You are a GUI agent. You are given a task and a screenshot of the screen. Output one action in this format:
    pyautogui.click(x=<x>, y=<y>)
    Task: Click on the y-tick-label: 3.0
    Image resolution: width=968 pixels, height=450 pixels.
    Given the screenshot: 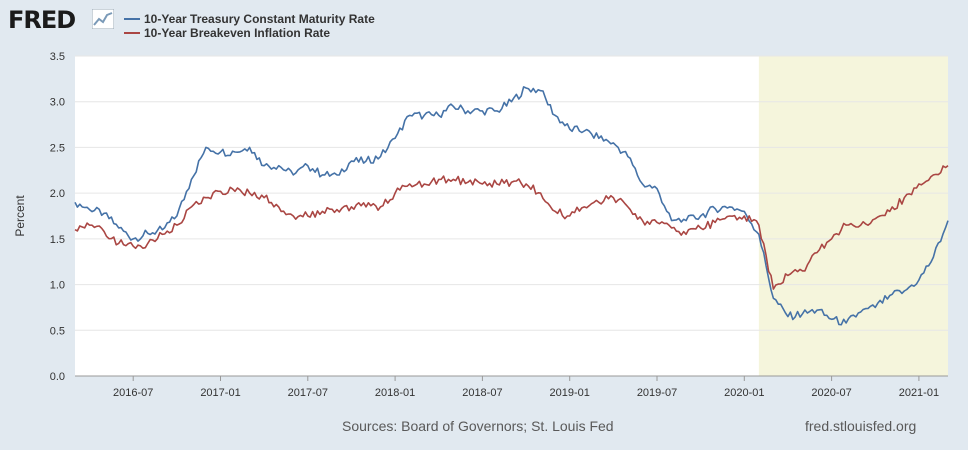 What is the action you would take?
    pyautogui.click(x=57, y=103)
    